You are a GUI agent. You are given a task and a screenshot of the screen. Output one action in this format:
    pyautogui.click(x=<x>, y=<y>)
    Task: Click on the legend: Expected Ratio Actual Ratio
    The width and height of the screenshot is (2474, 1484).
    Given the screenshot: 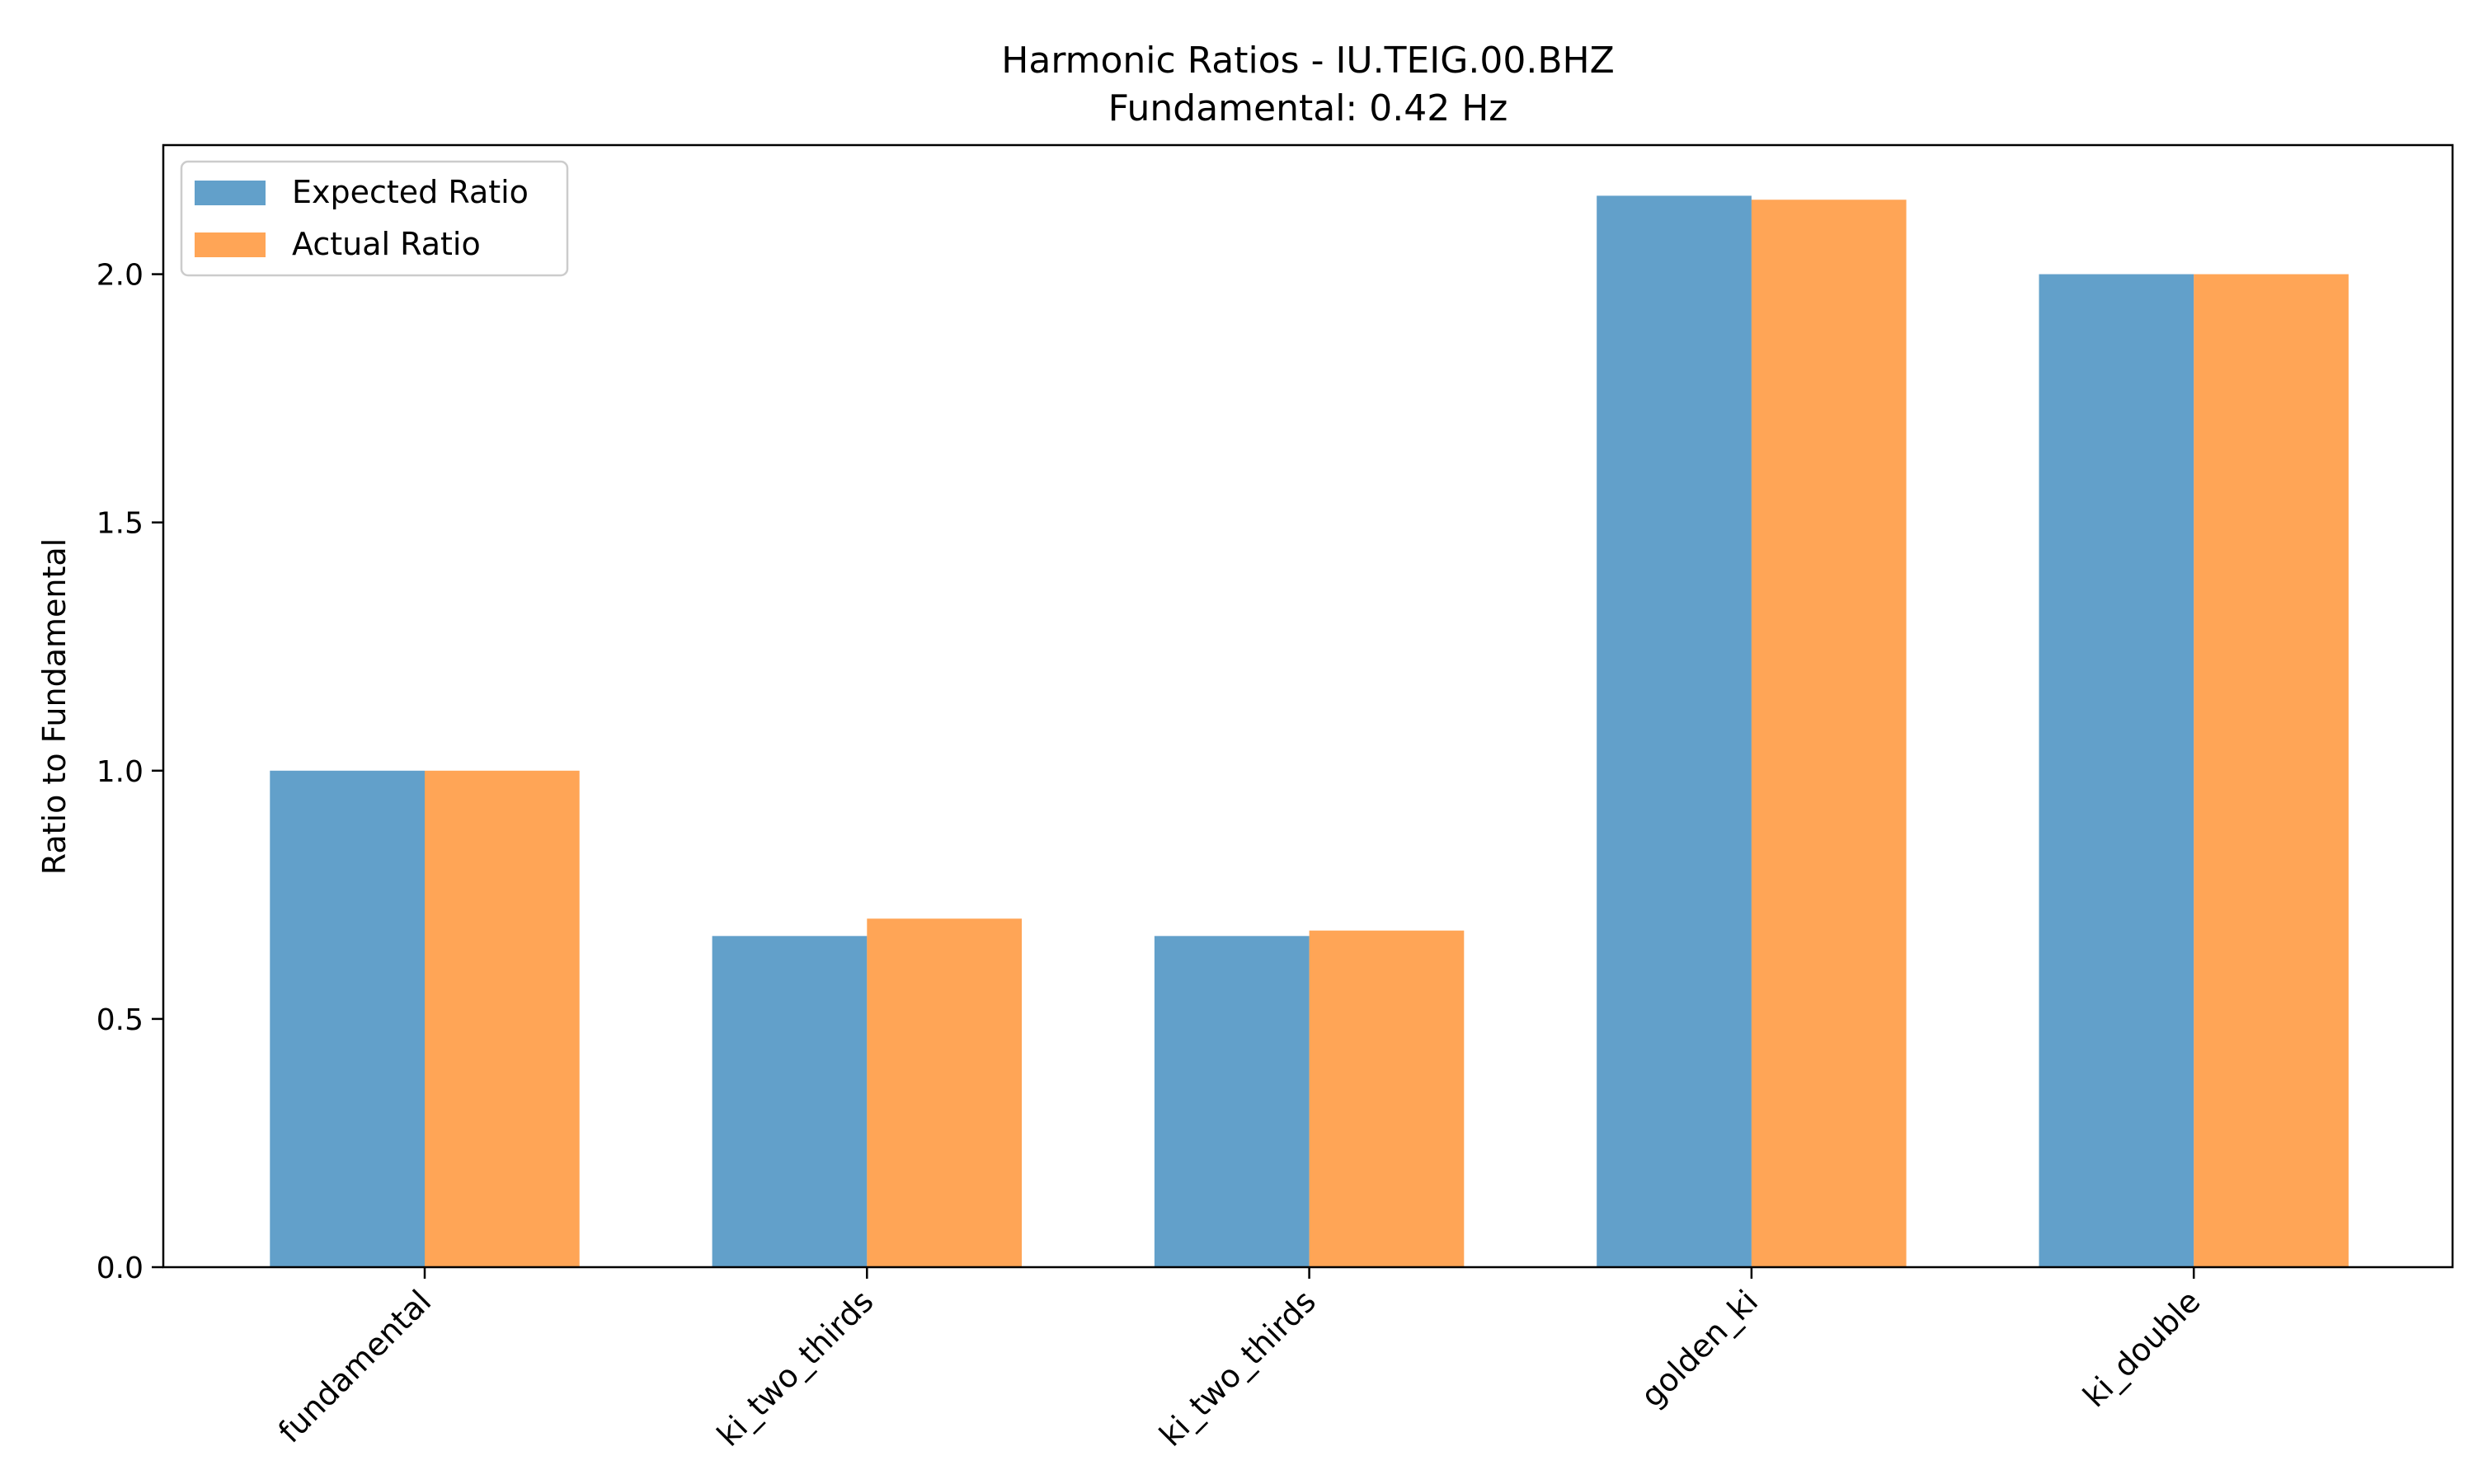 What is the action you would take?
    pyautogui.click(x=374, y=219)
    